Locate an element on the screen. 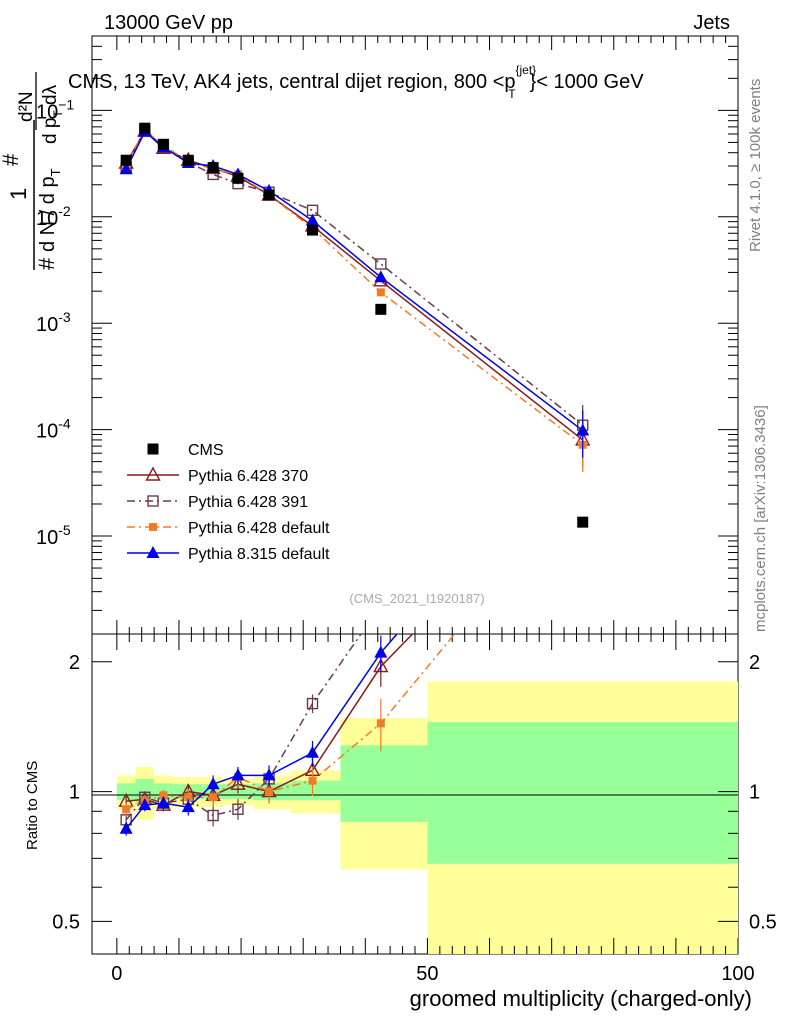 The height and width of the screenshot is (1024, 786). legend-label: Pythia 6.428 391 is located at coordinates (248, 502).